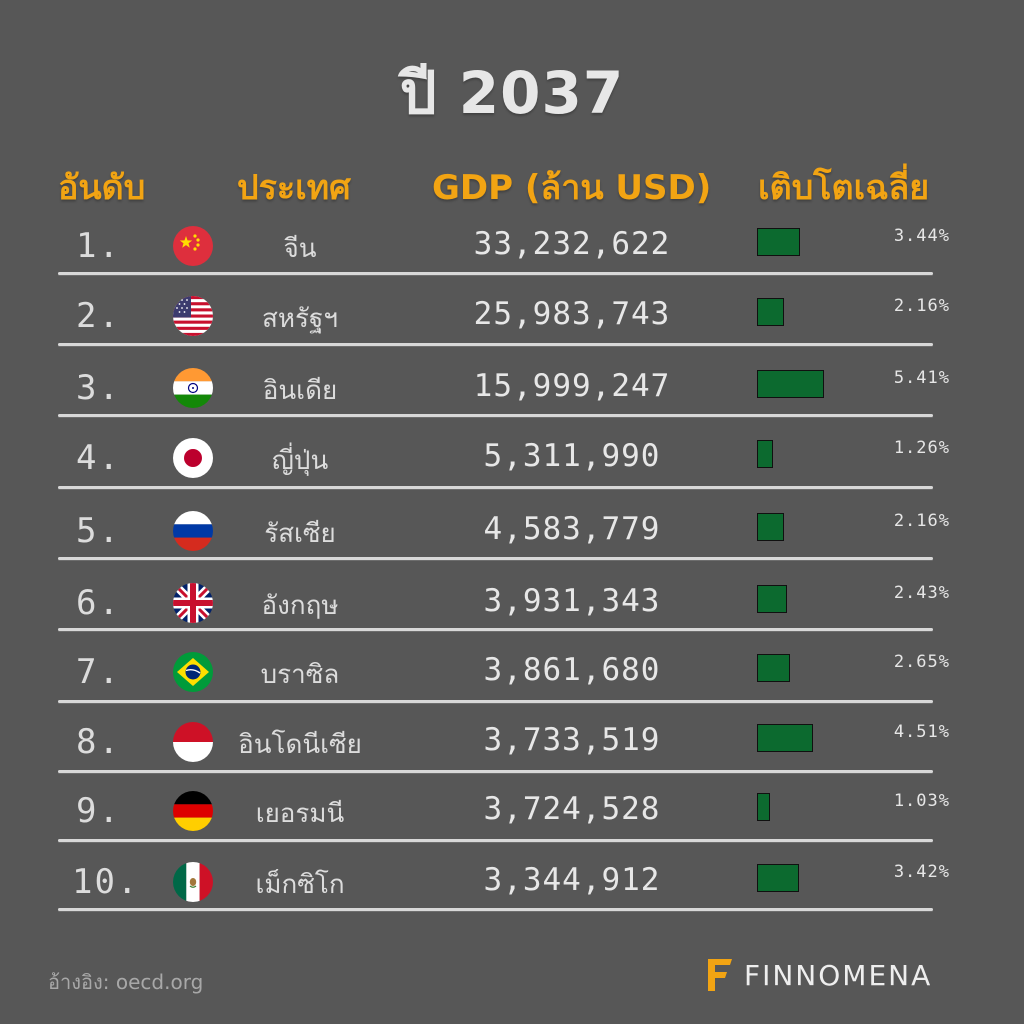 Image resolution: width=1024 pixels, height=1024 pixels. Describe the element at coordinates (572, 740) in the screenshot. I see `gdp-value: 3,733,519` at that location.